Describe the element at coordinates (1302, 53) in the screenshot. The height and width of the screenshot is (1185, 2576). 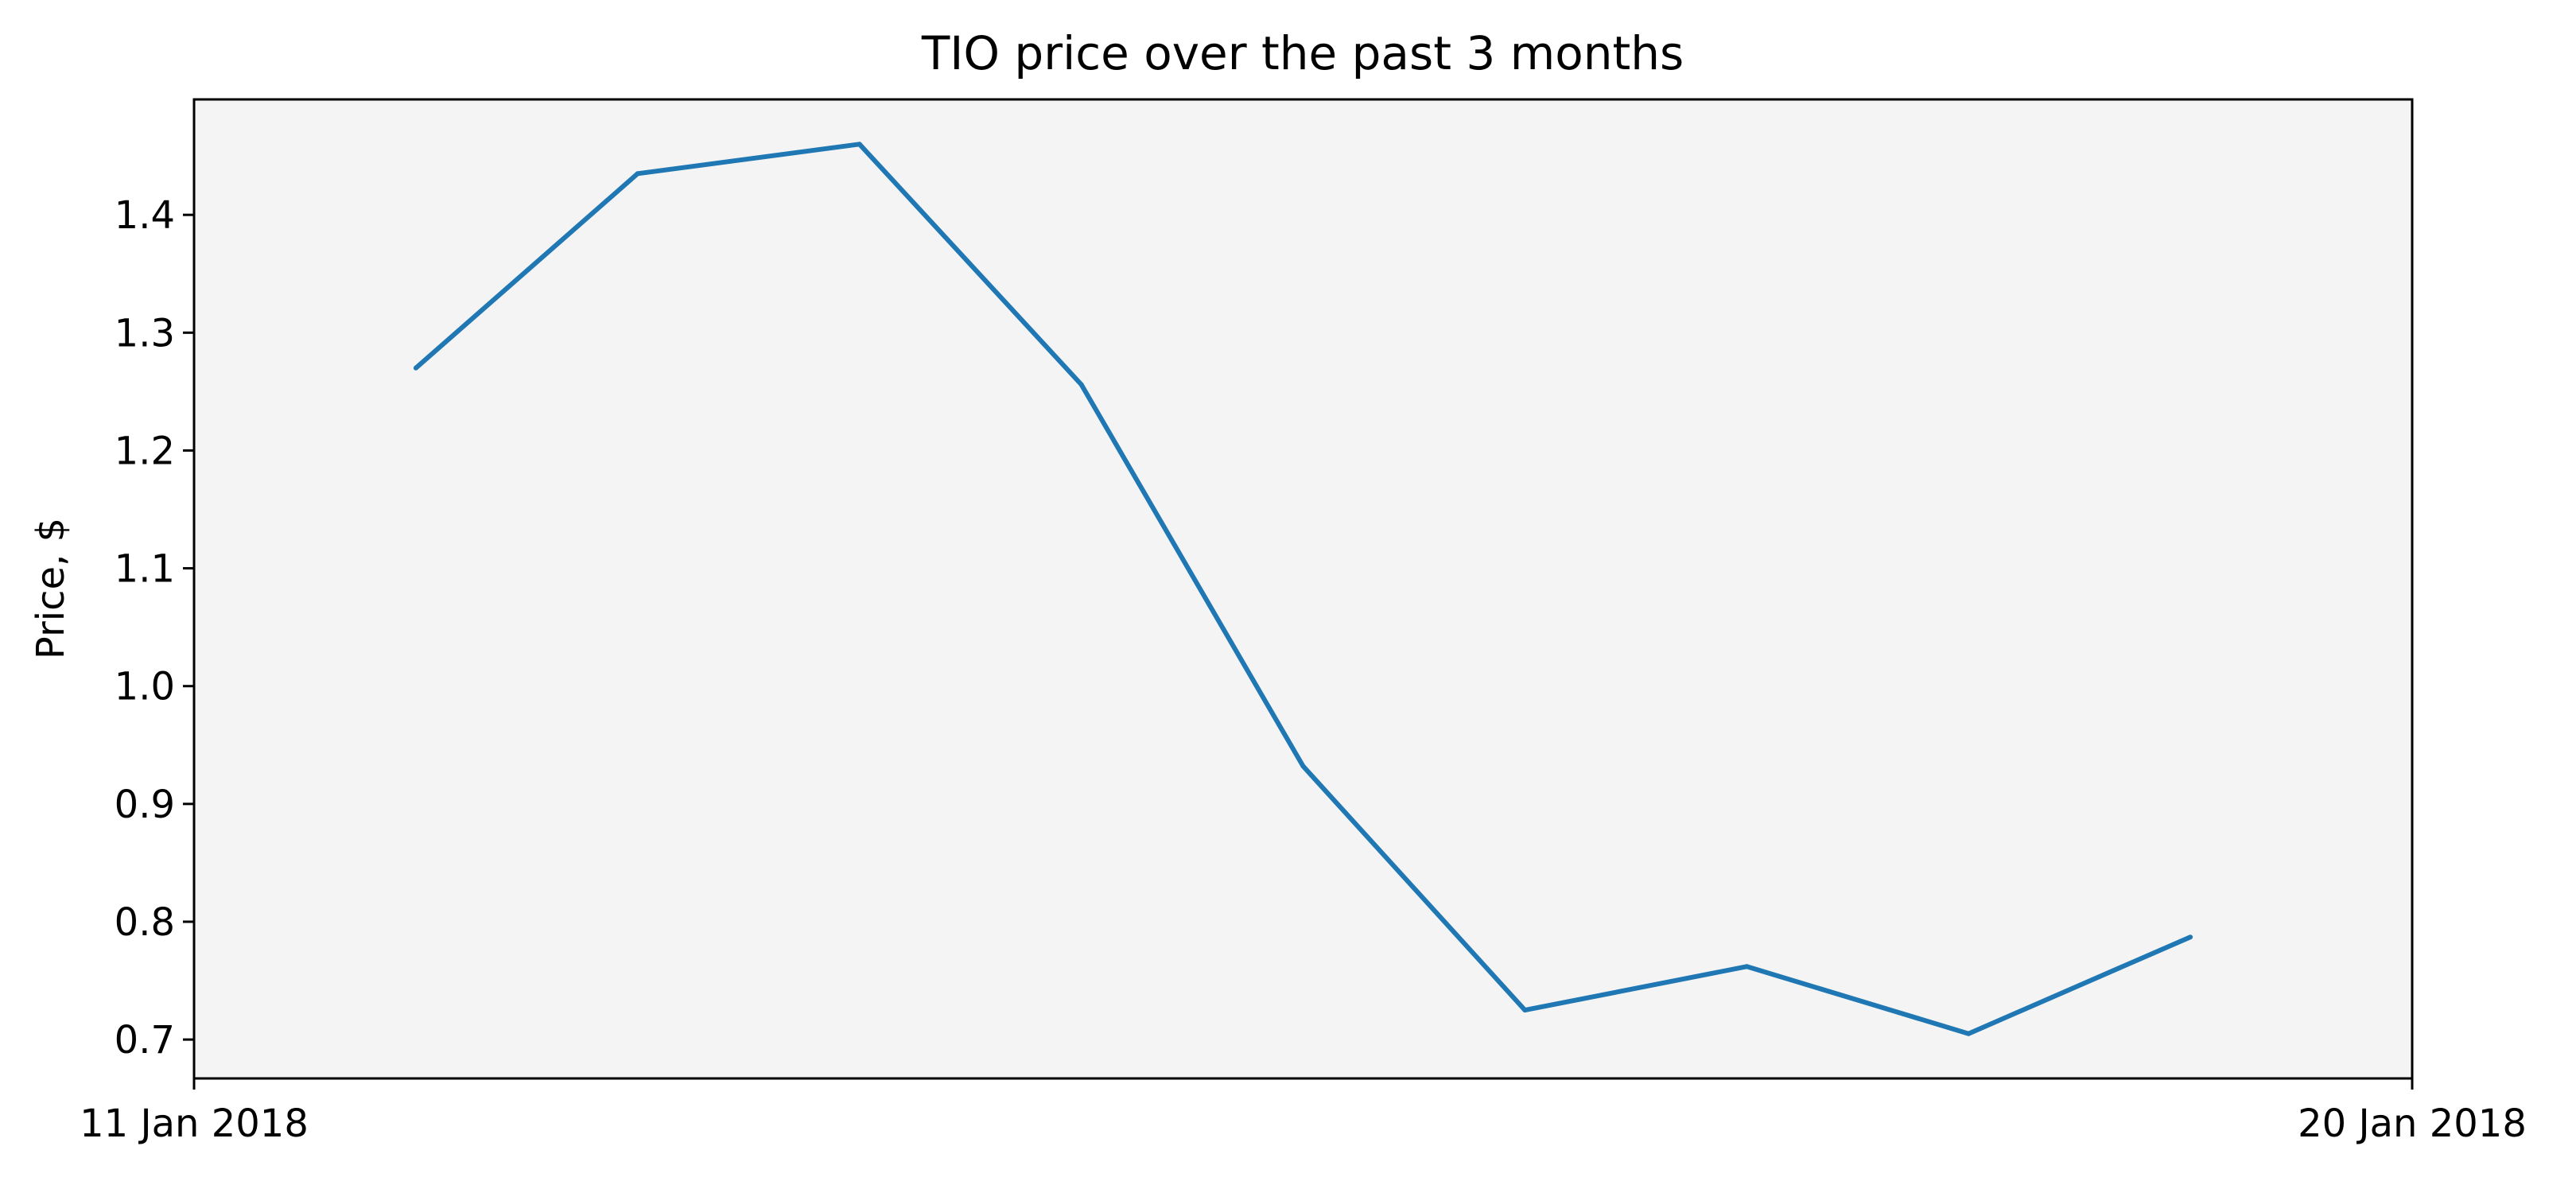
I see `chart-title: TIO price over the past 3 months` at that location.